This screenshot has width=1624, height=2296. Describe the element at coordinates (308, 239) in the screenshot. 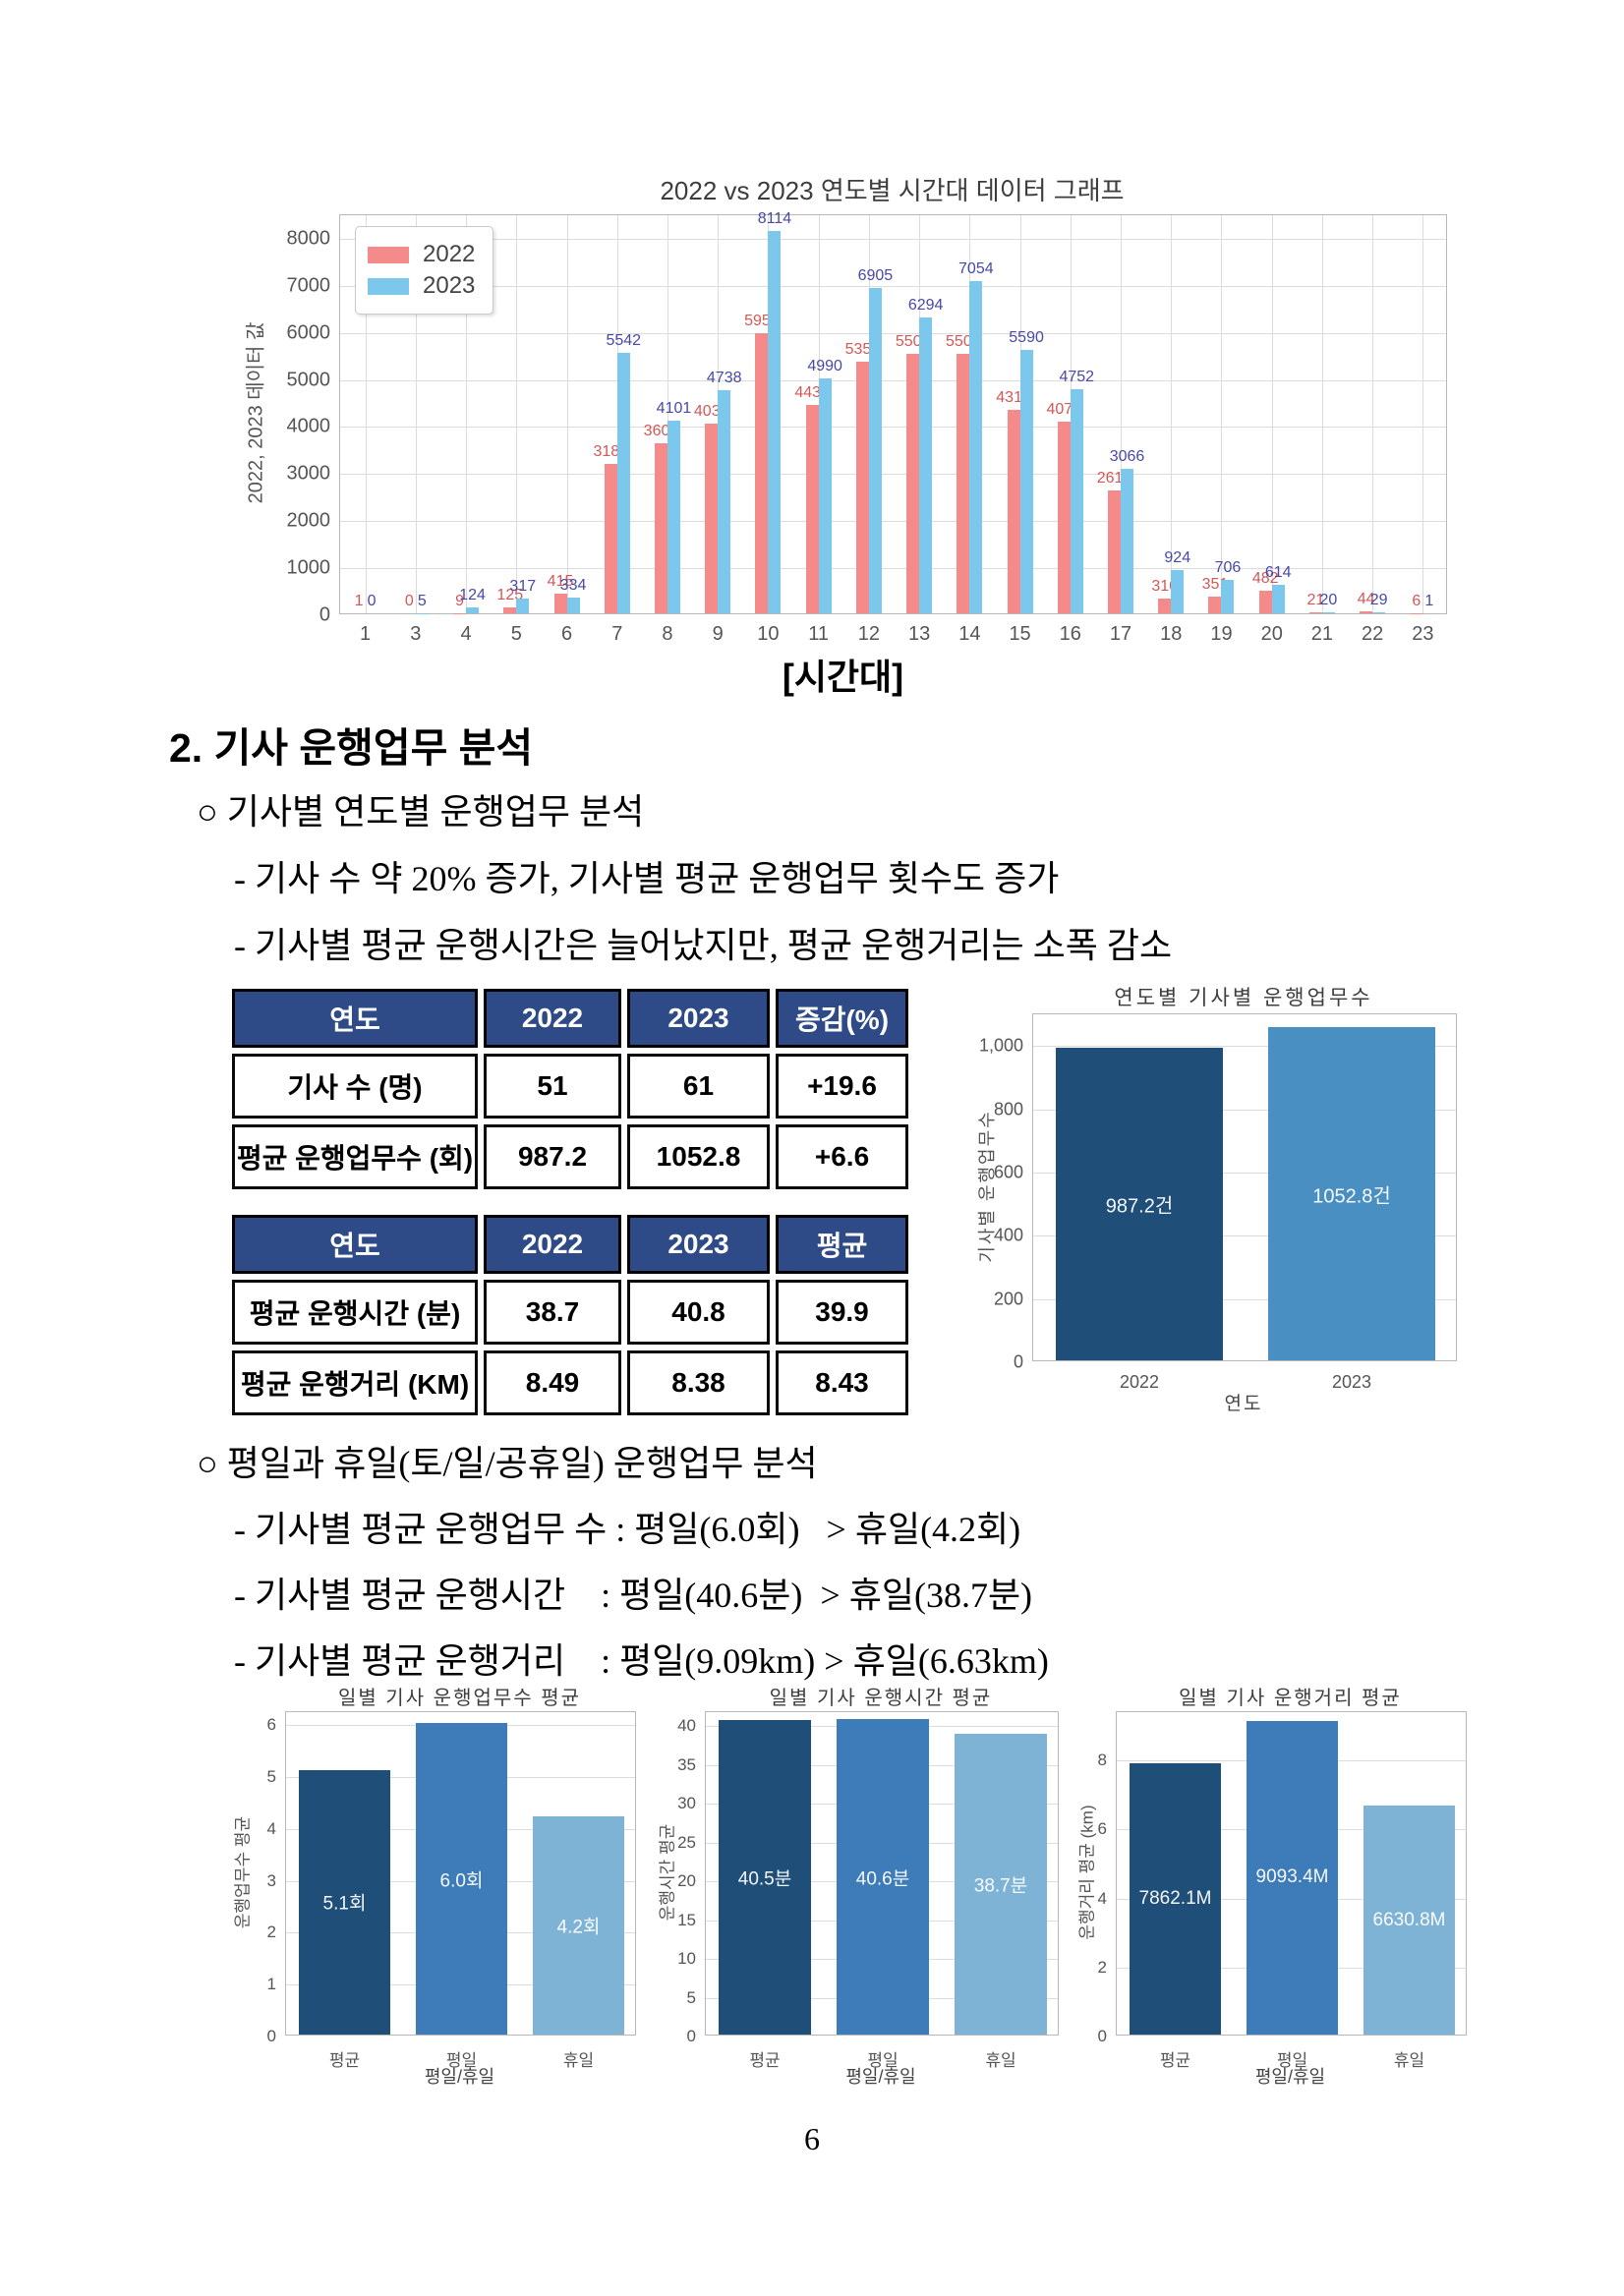

I see `y-tick-label: 8000` at that location.